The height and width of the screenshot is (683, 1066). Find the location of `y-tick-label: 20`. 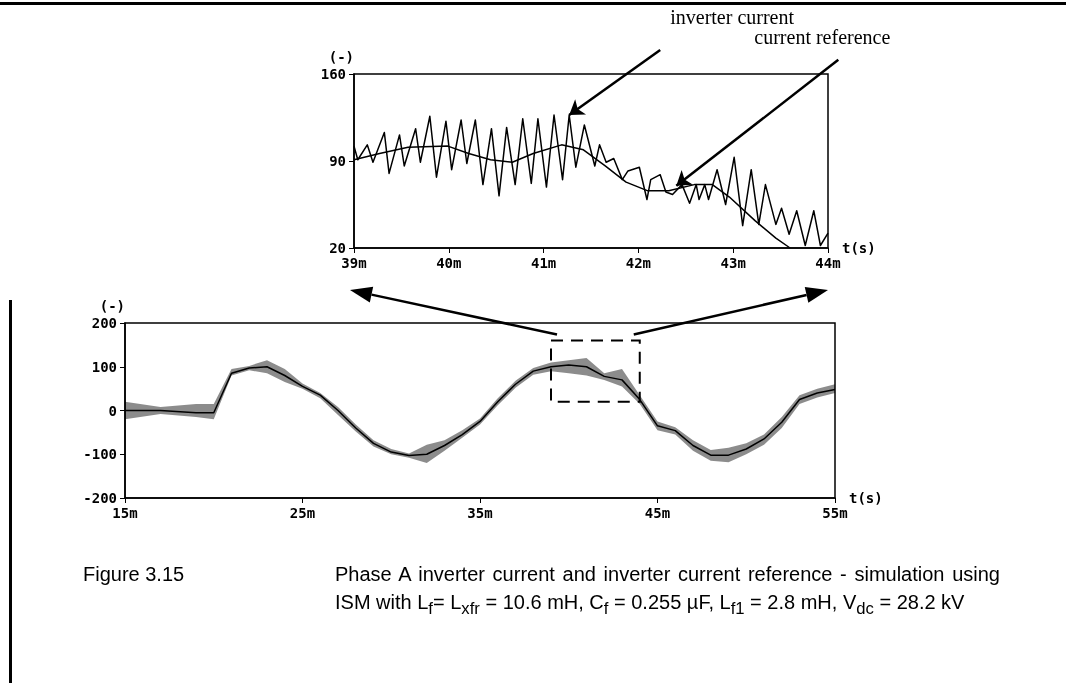

y-tick-label: 20 is located at coordinates (337, 248).